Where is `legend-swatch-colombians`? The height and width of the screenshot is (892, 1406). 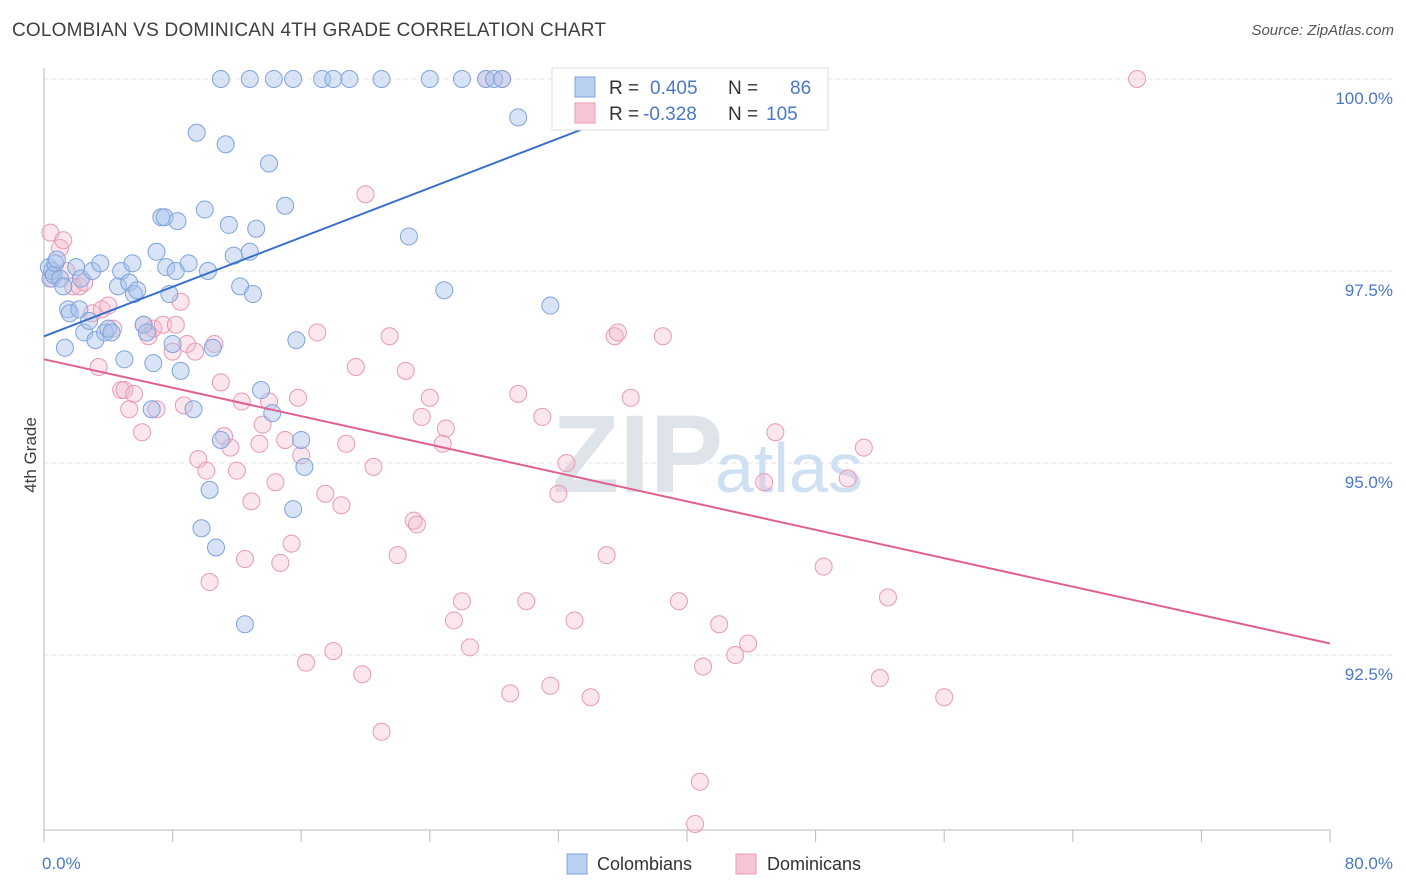 legend-swatch-colombians is located at coordinates (585, 87).